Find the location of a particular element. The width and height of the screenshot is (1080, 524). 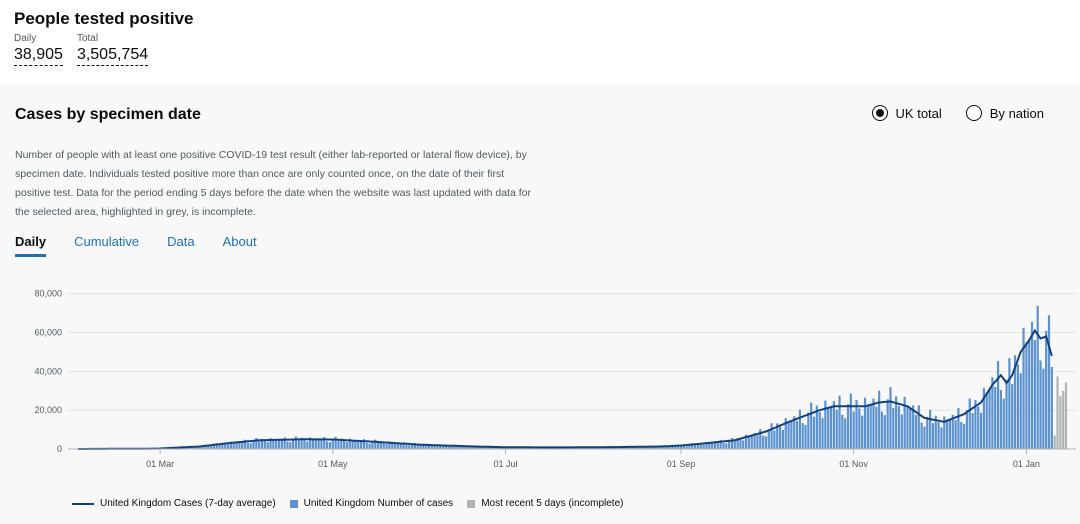

tab-daily: Daily is located at coordinates (31, 245).